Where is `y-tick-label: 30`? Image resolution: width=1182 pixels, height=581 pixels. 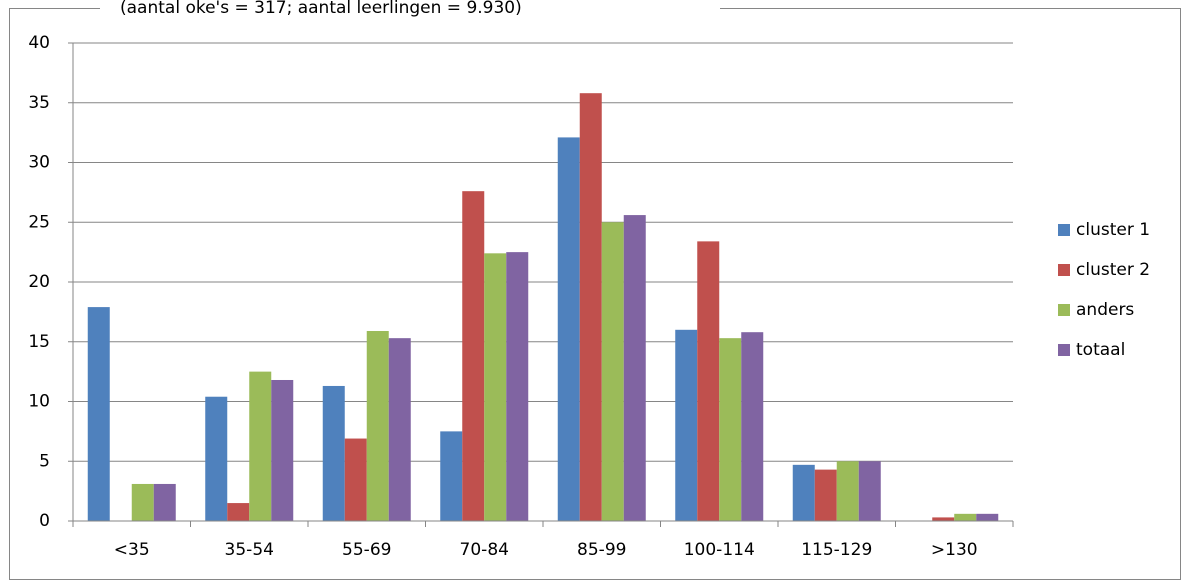 y-tick-label: 30 is located at coordinates (39, 163).